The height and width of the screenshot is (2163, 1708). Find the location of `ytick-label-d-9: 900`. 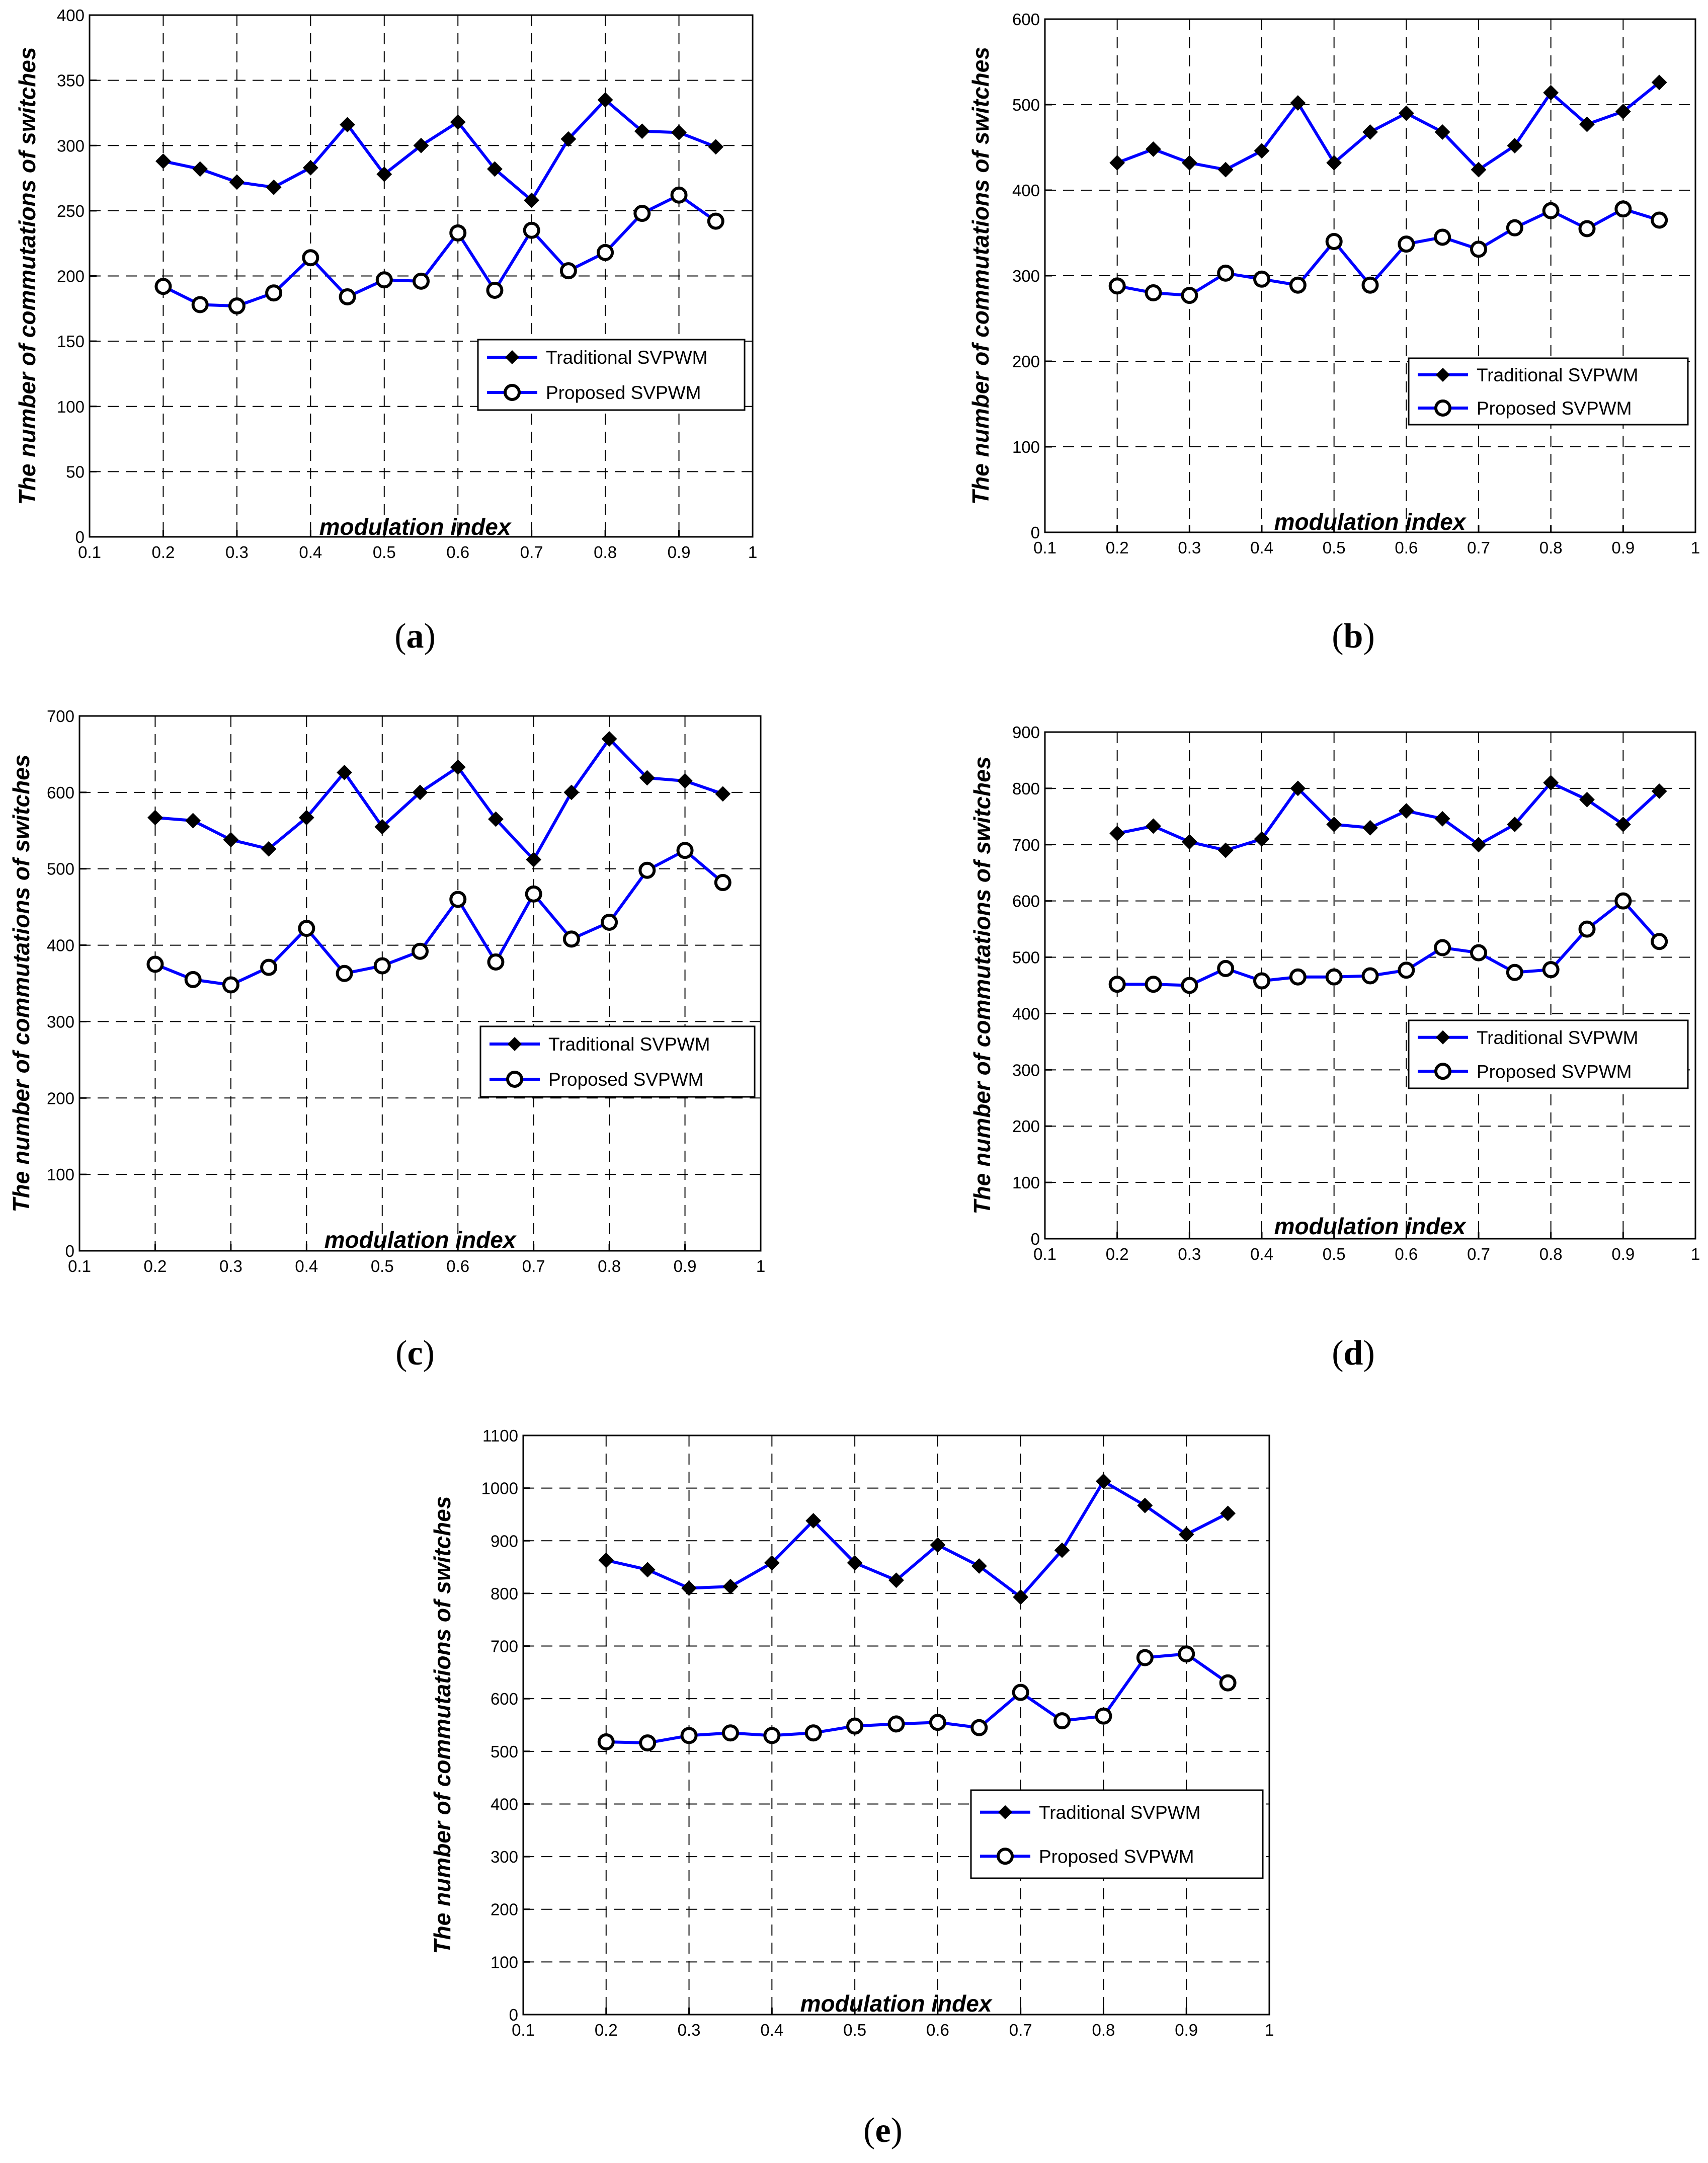

ytick-label-d-9: 900 is located at coordinates (1026, 732).